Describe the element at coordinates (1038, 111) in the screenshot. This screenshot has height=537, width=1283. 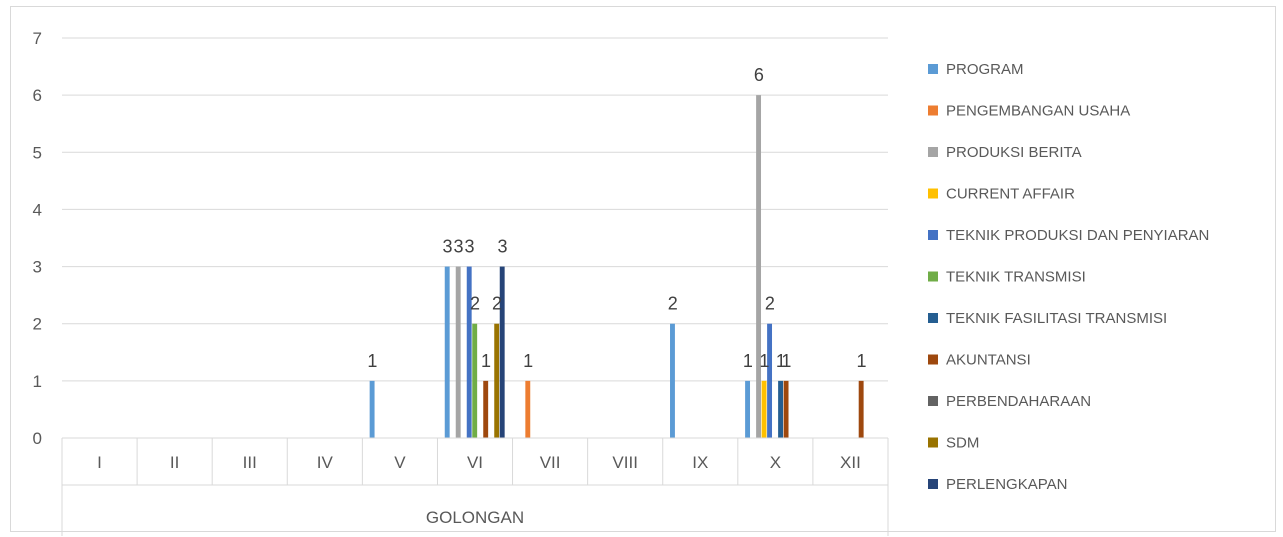
I see `legend-label: PENGEMBANGAN USAHA` at that location.